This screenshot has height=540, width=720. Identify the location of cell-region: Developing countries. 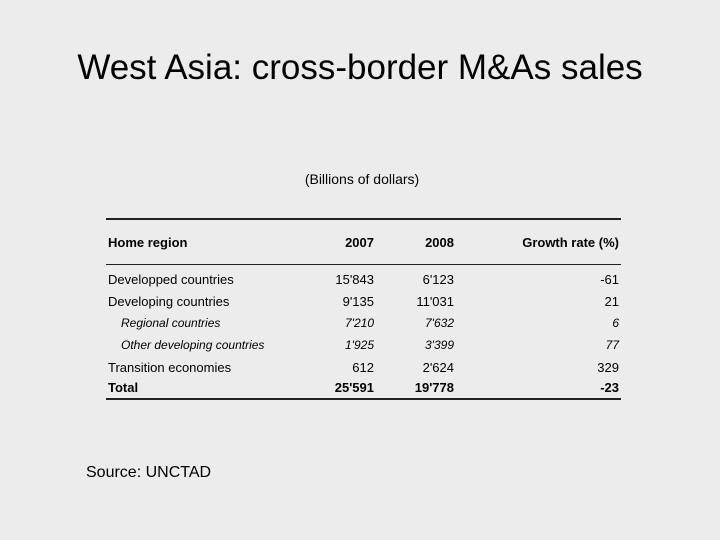
(169, 301).